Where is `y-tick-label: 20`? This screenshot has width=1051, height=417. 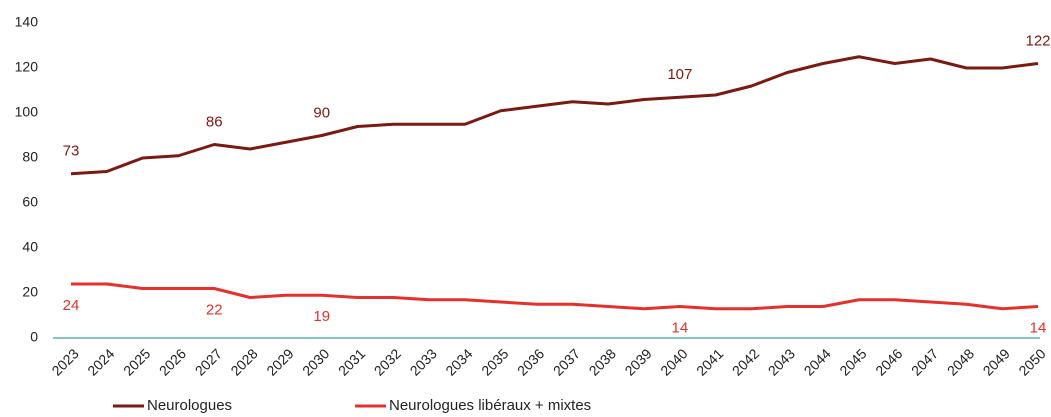
y-tick-label: 20 is located at coordinates (30, 292).